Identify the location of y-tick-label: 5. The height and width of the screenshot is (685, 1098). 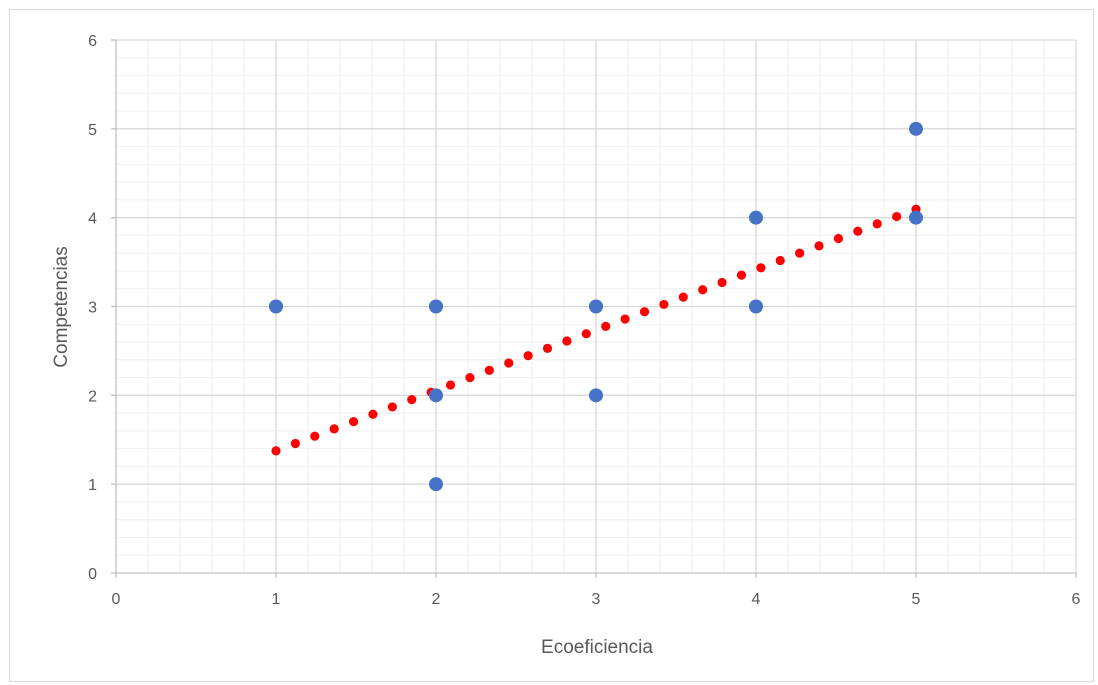
(92, 130).